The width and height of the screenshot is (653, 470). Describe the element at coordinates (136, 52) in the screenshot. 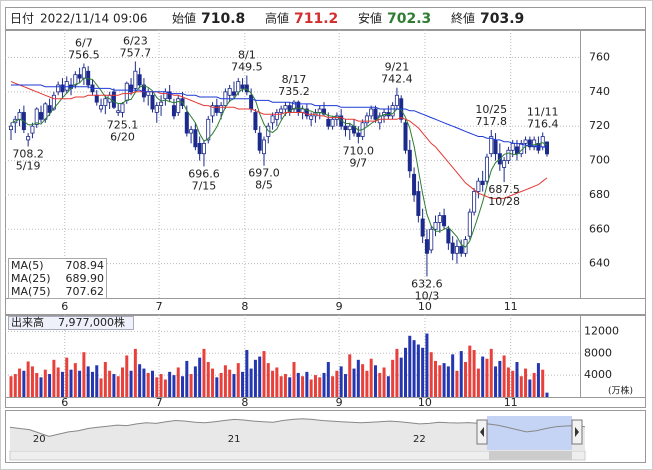

I see `annotation-value: 757.7` at that location.